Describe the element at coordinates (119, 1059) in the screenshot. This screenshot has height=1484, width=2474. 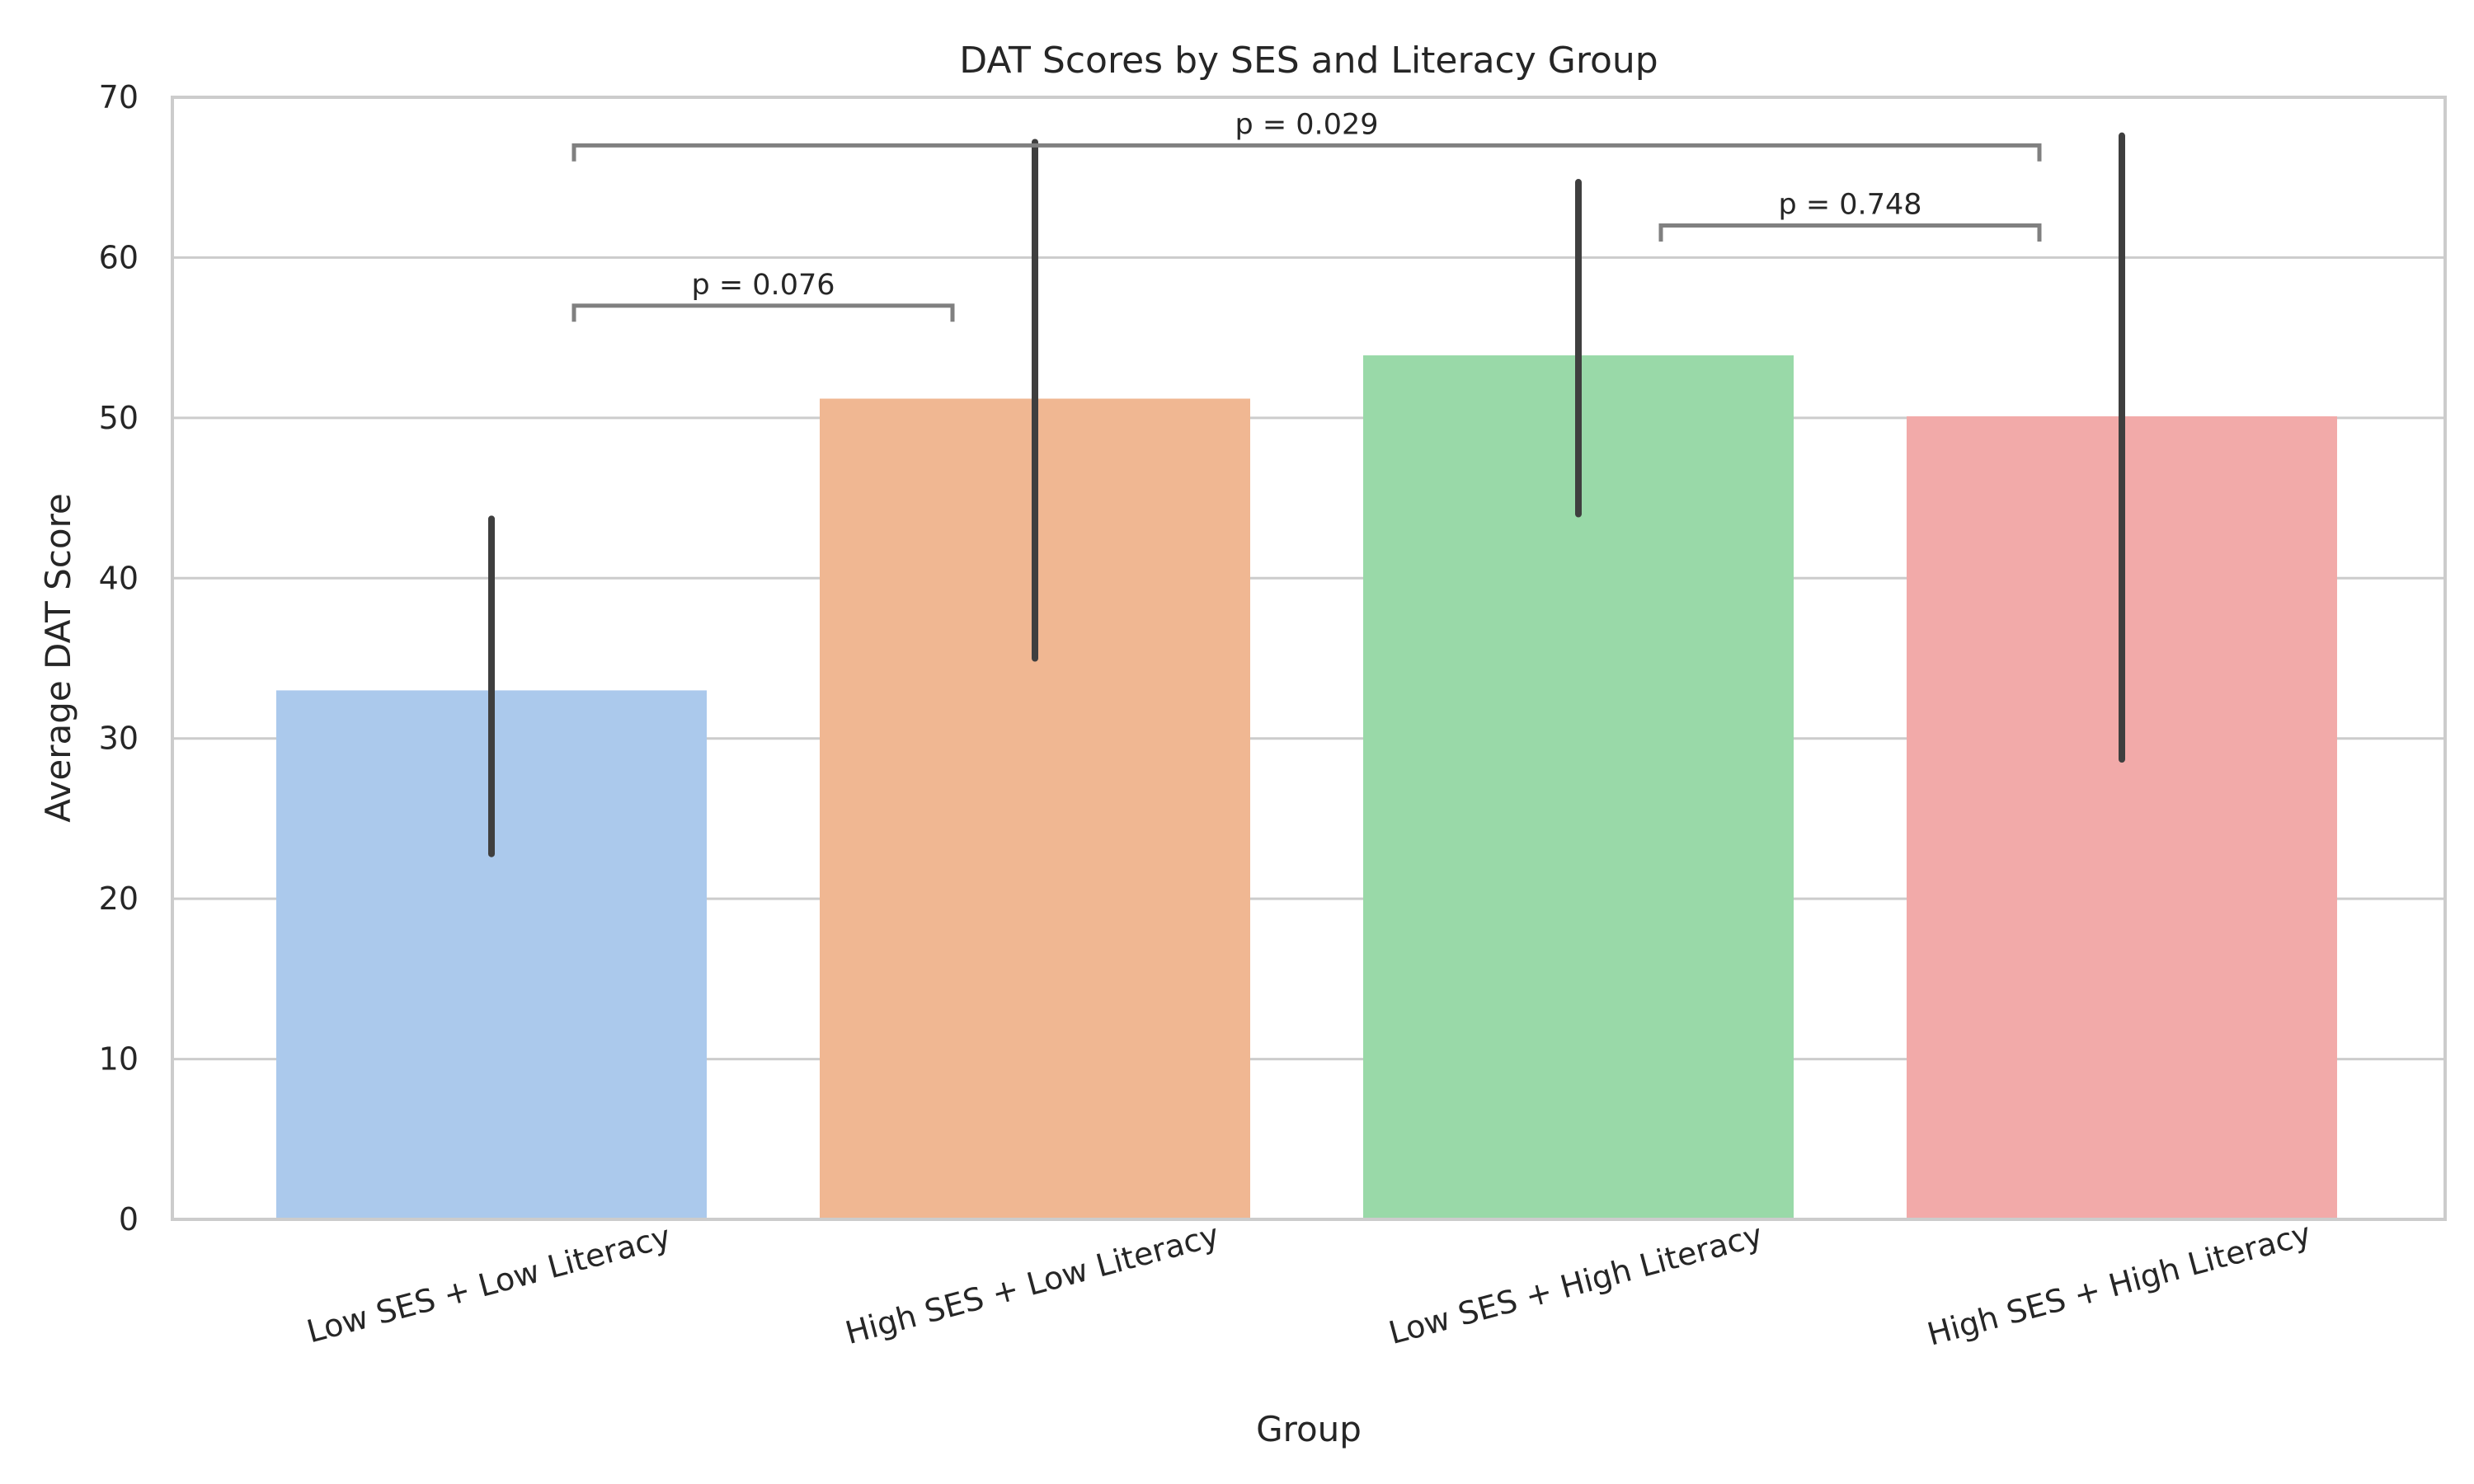
I see `y-tick-label: 10` at that location.